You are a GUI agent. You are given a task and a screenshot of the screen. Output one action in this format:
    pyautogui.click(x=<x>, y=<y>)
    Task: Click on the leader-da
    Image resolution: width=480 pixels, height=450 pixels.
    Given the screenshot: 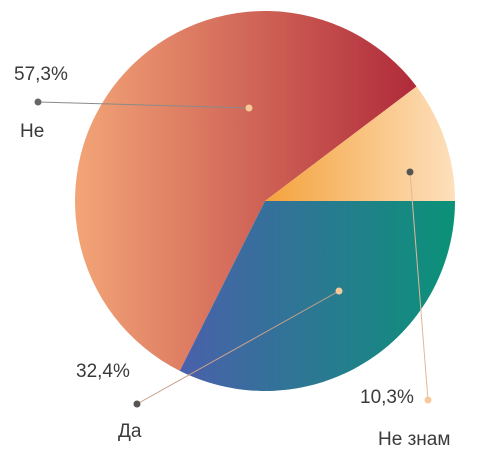 What is the action you would take?
    pyautogui.click(x=238, y=347)
    